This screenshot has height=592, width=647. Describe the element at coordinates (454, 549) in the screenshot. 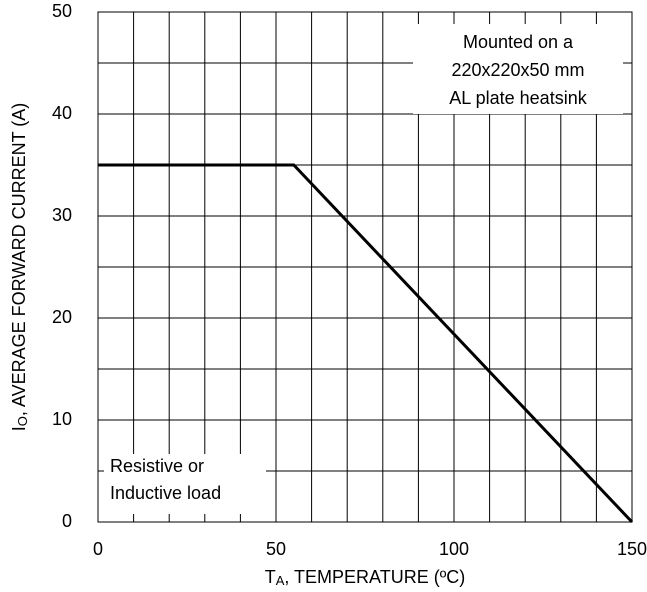

I see `x-tick-label: 100` at that location.